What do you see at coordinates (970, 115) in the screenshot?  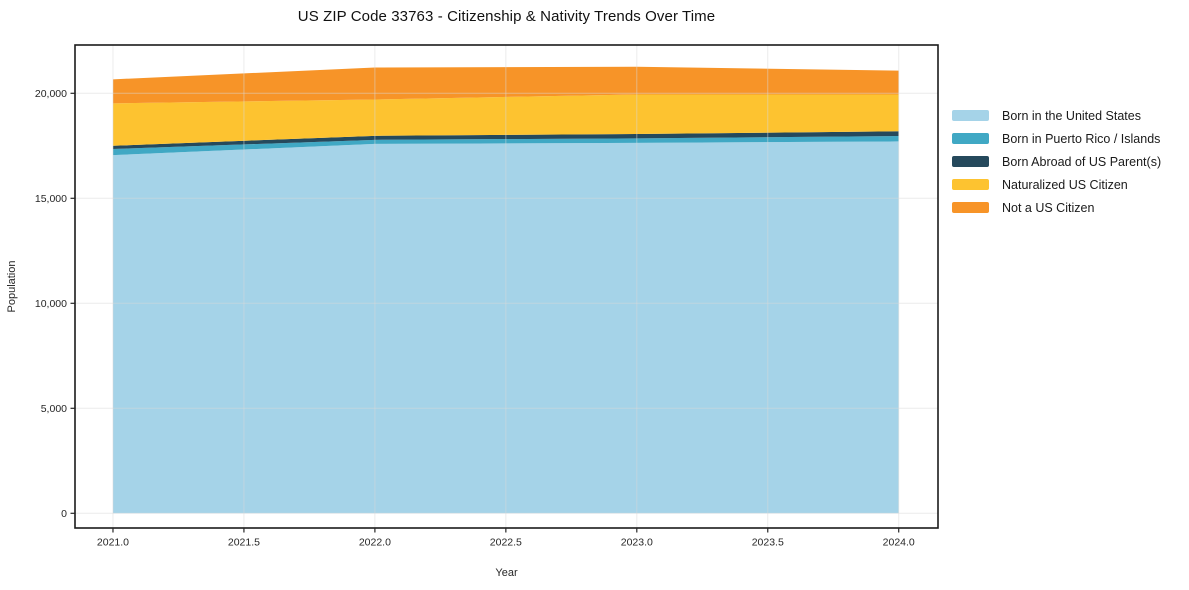 I see `legend-swatch-born-in-us` at bounding box center [970, 115].